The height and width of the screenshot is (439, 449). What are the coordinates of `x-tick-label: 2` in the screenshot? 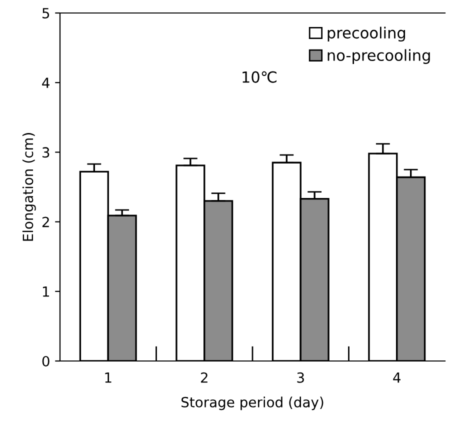 It's located at (204, 377).